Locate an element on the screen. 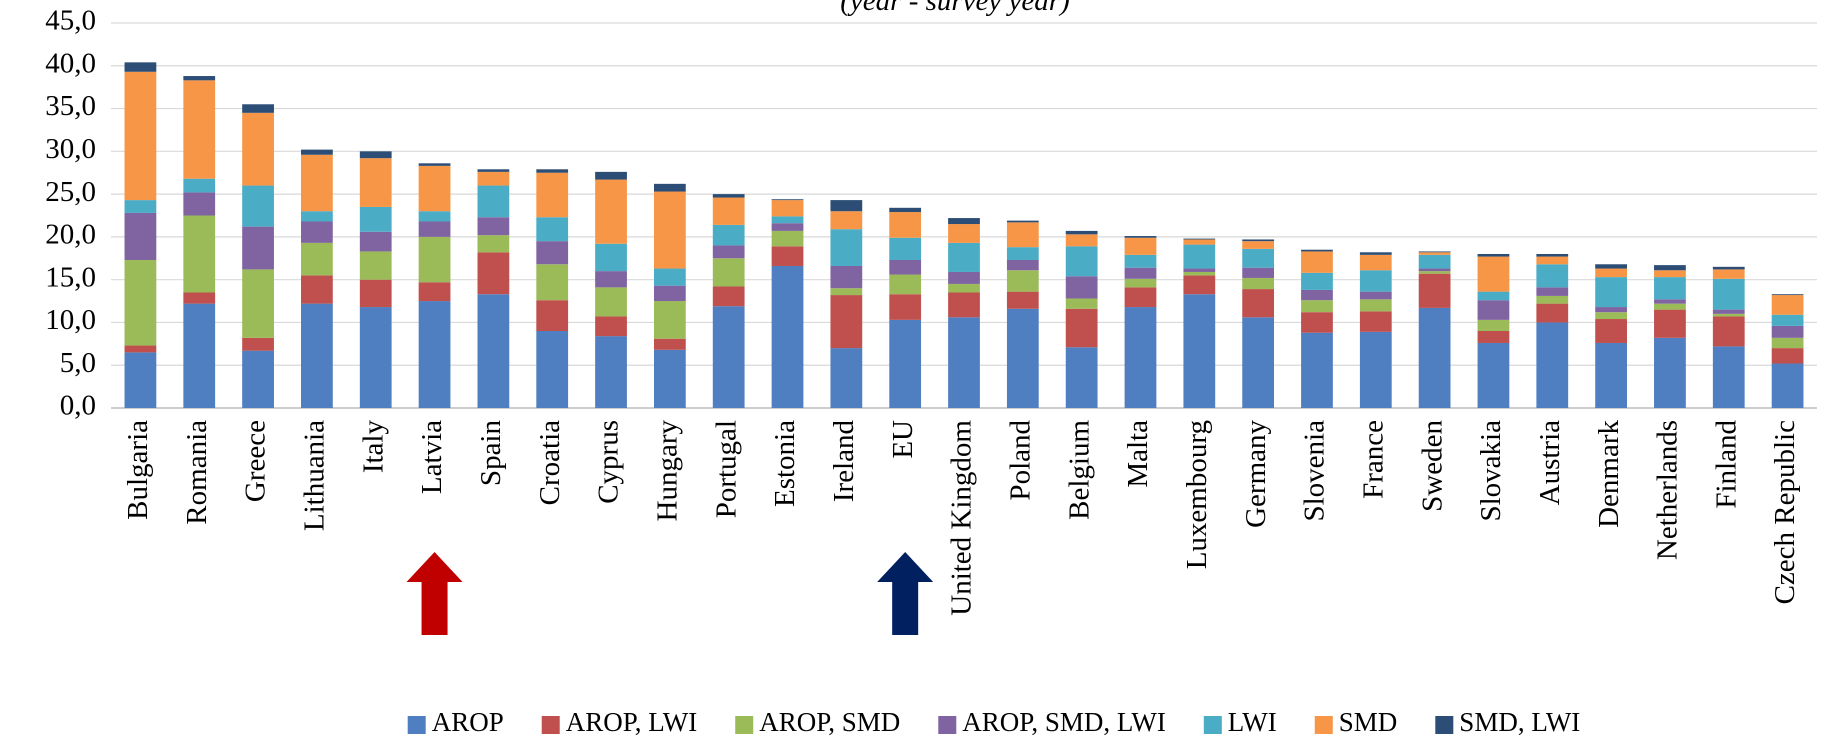  arrow is located at coordinates (434, 593).